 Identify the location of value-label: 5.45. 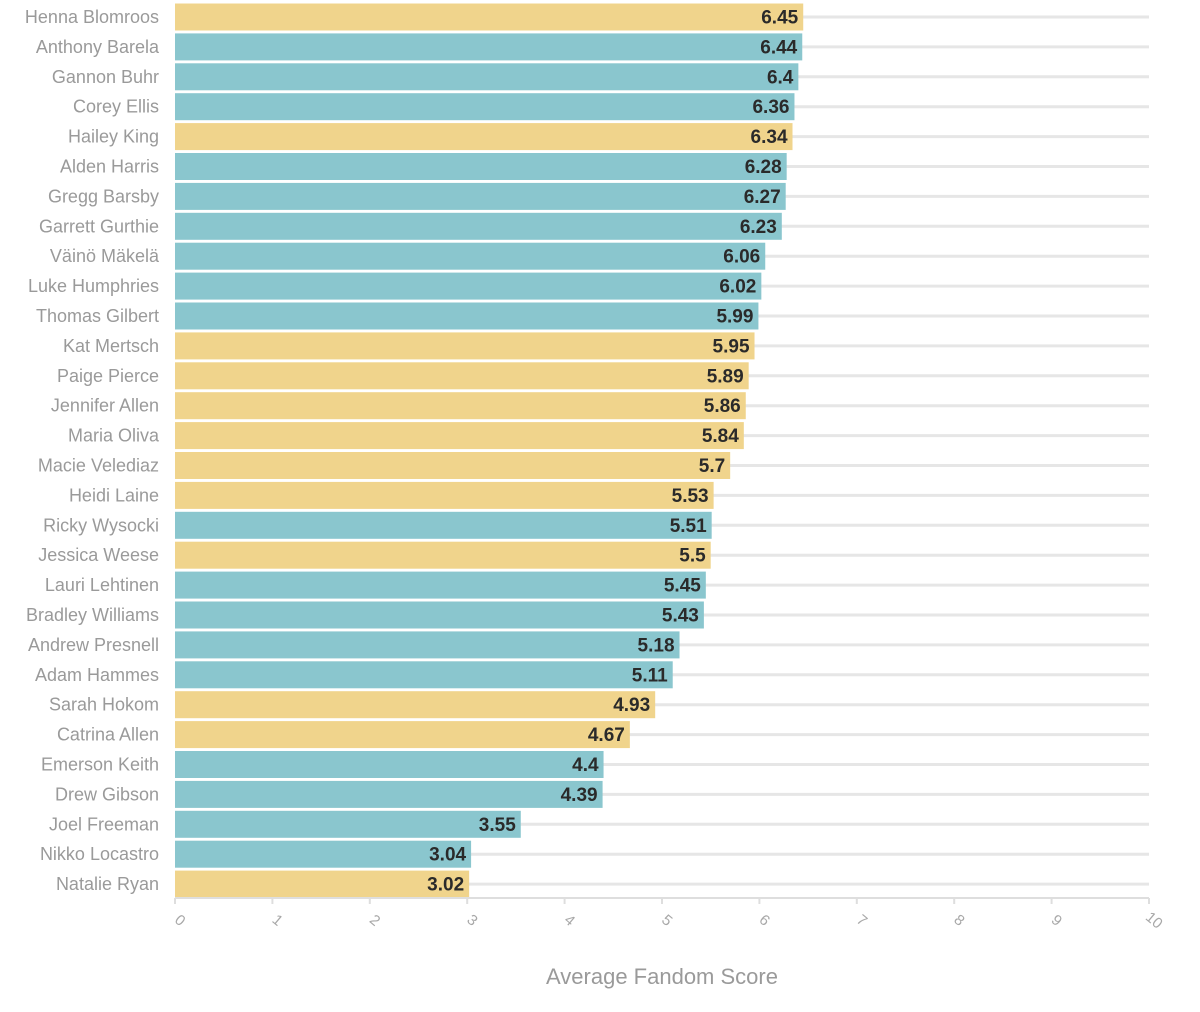
(682, 586).